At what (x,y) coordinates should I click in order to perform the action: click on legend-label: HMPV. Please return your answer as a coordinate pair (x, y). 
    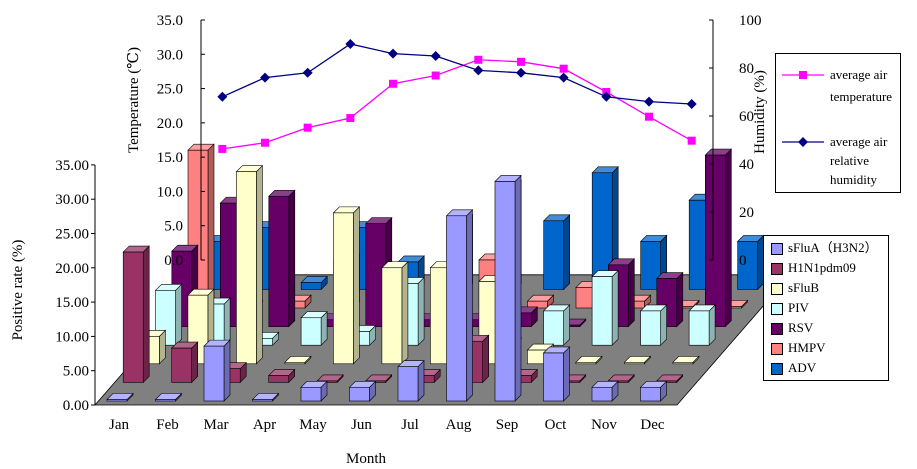
    Looking at the image, I should click on (807, 347).